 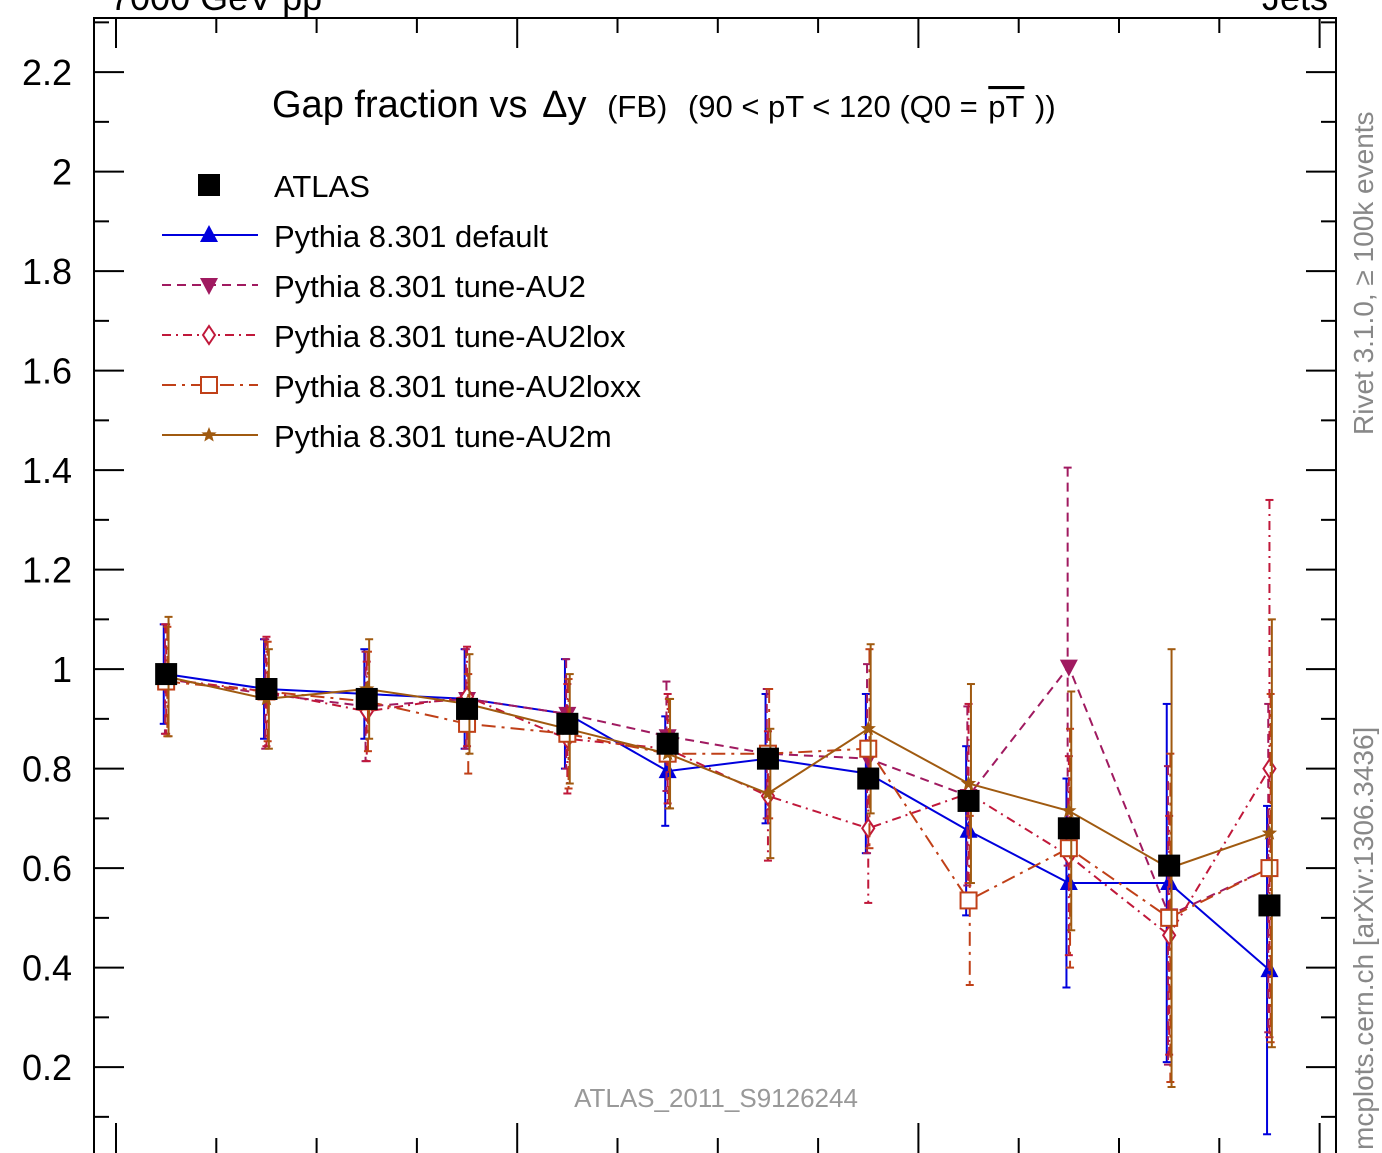 I want to click on title-overline: pT, so click(x=1006, y=106).